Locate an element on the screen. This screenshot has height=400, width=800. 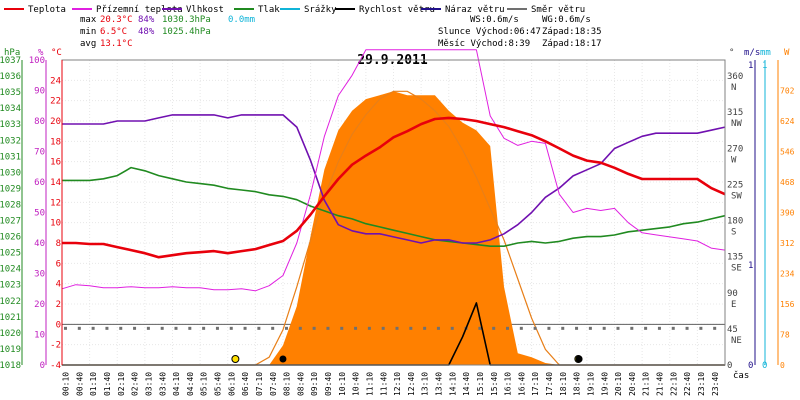
time-tick-label: 14:10 is located at coordinates (452, 384).